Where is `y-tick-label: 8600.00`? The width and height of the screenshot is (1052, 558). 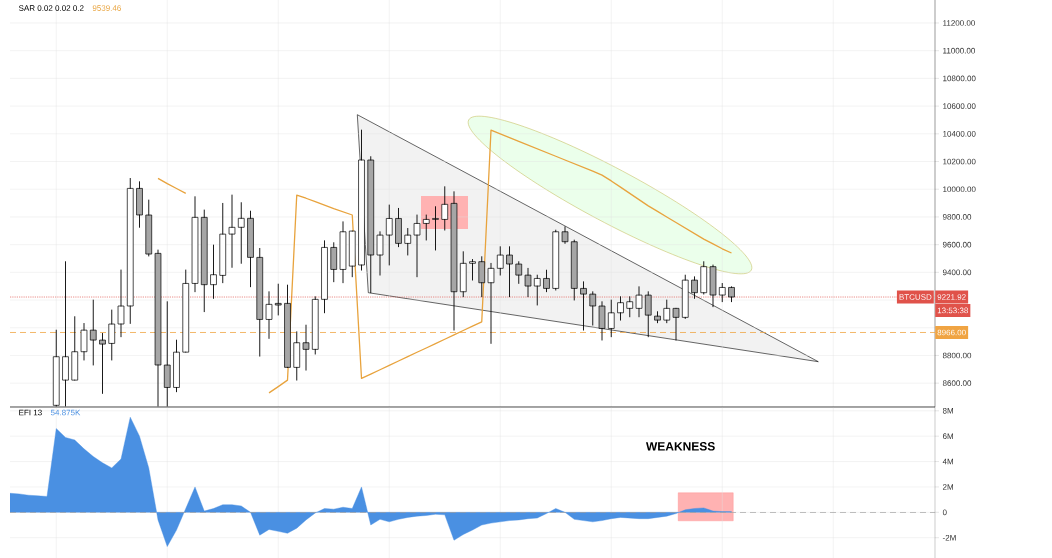 y-tick-label: 8600.00 is located at coordinates (957, 383).